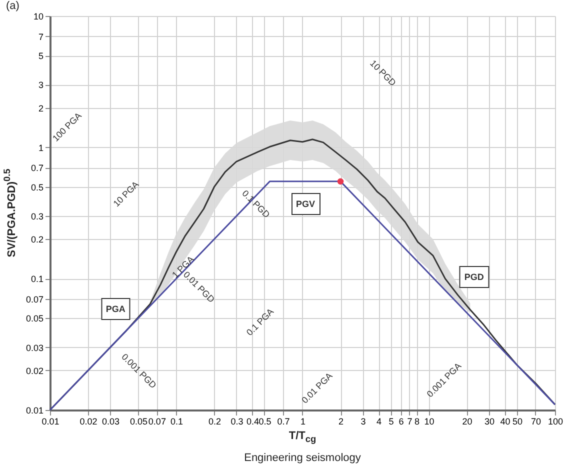  I want to click on text: Engineering seismology, so click(302, 458).